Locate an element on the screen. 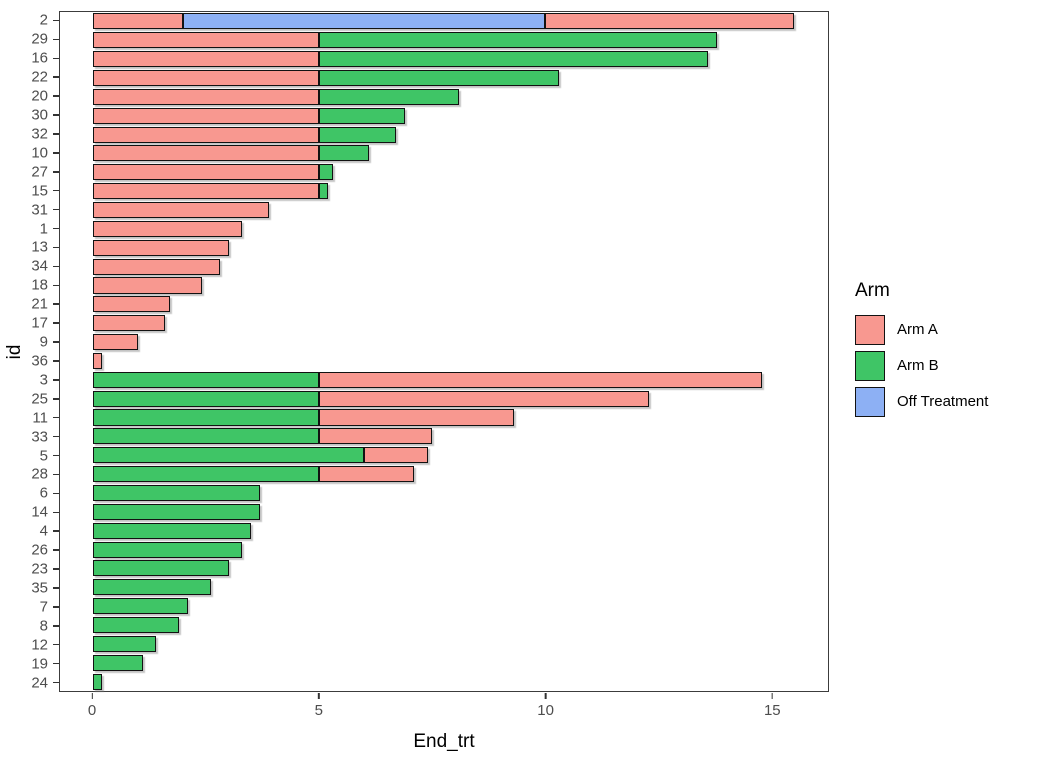 The height and width of the screenshot is (759, 1059). y-tick-label: 19 is located at coordinates (39, 664).